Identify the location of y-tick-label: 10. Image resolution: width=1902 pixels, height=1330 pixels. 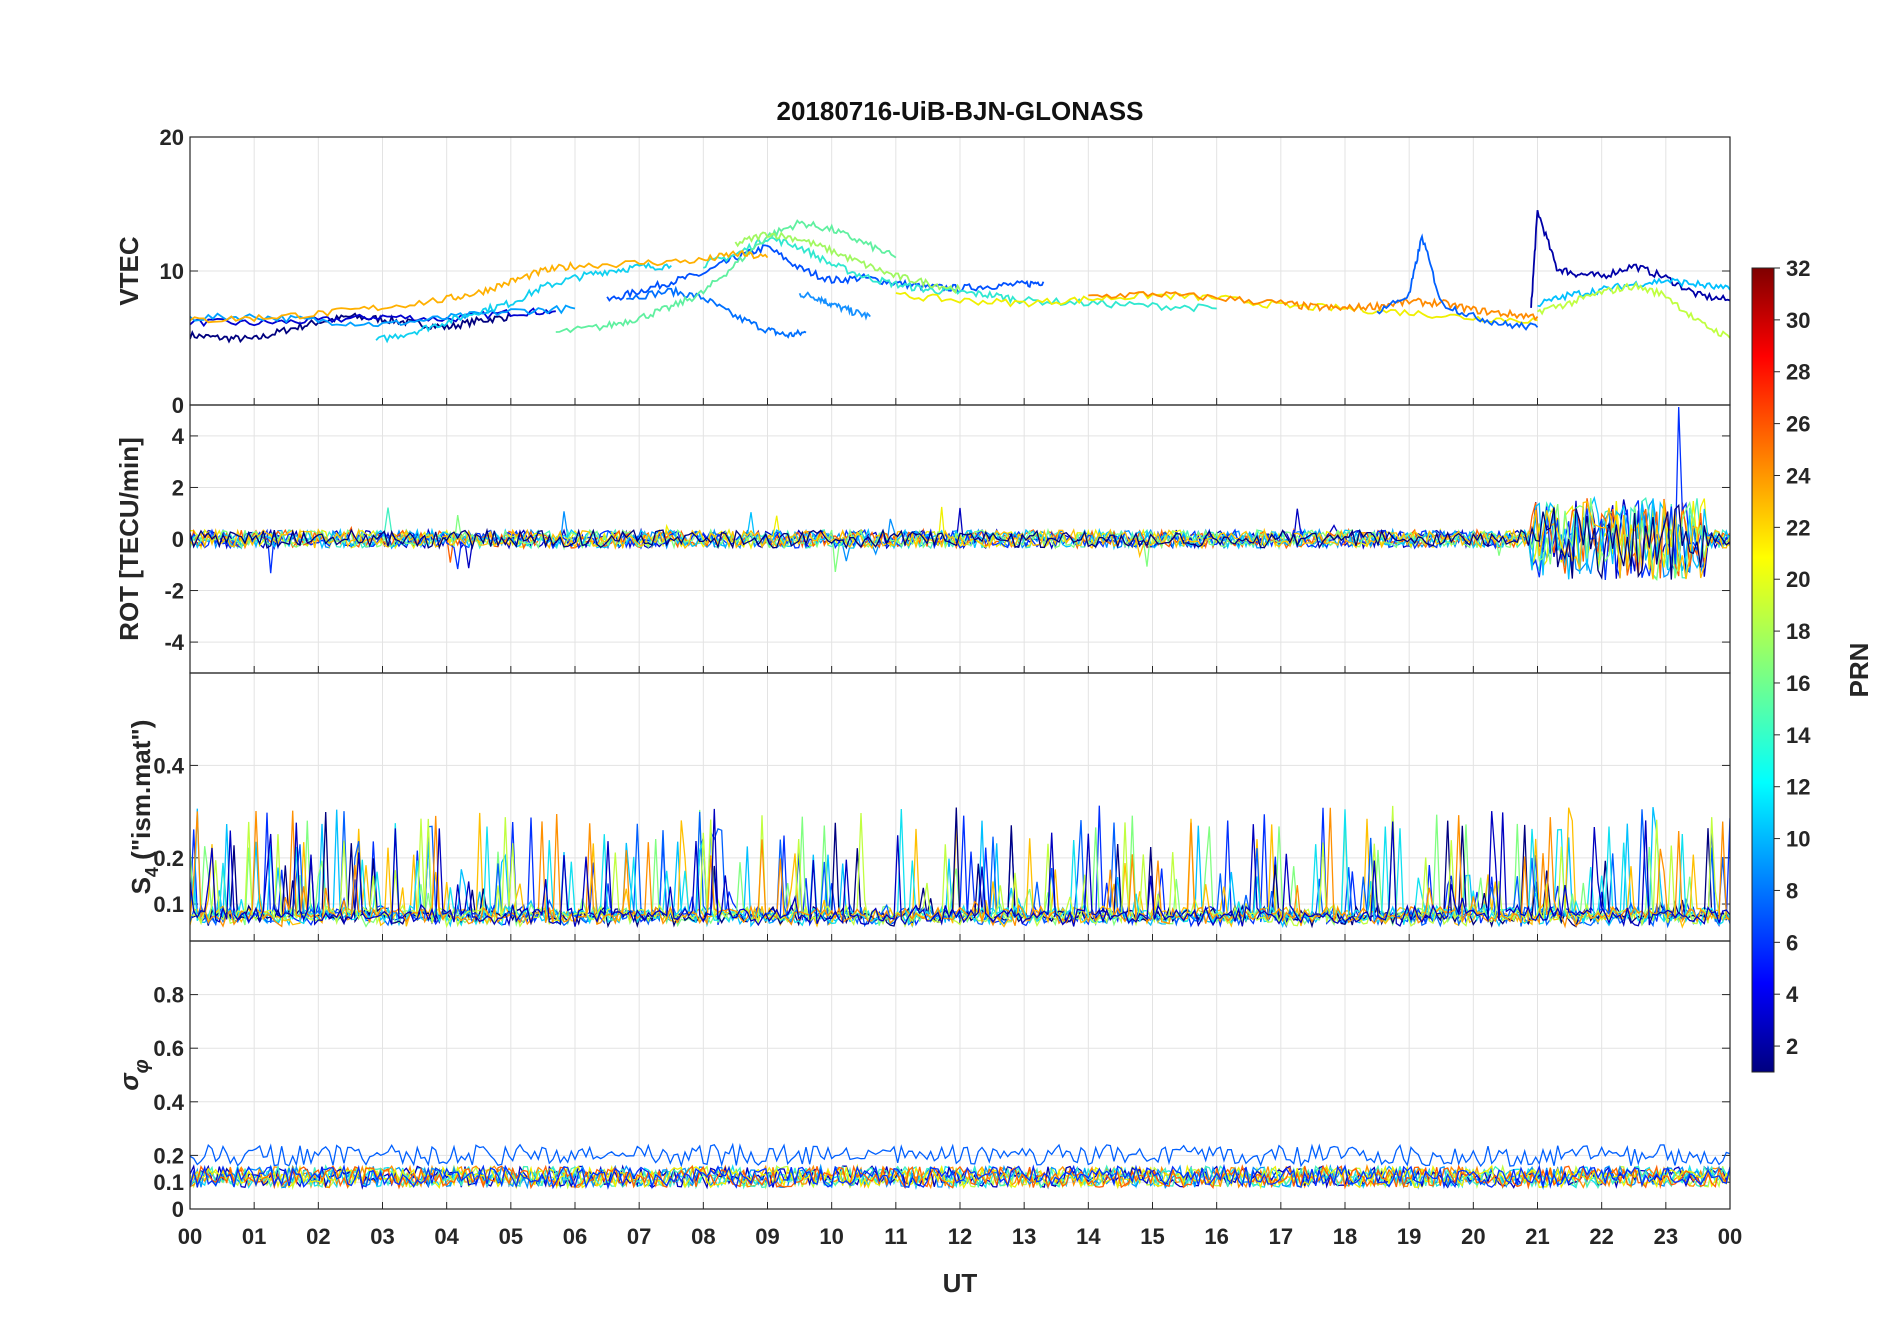
(172, 271).